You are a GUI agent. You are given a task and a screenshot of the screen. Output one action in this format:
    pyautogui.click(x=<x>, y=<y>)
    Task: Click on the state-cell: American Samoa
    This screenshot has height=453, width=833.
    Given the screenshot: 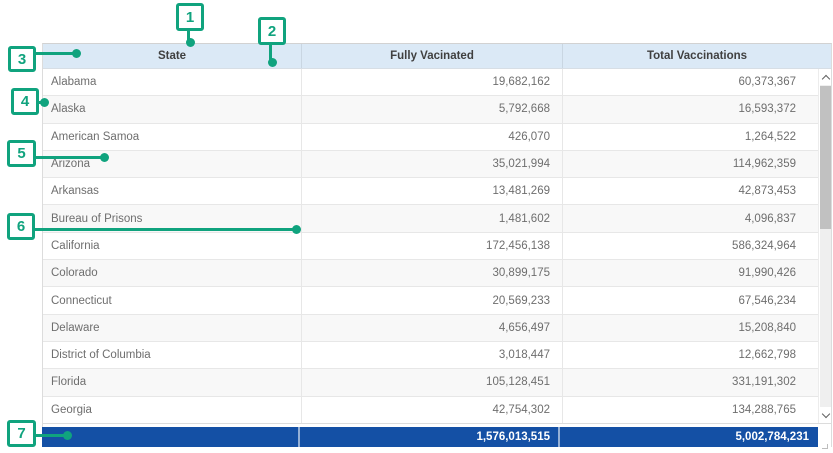 What is the action you would take?
    pyautogui.click(x=172, y=136)
    